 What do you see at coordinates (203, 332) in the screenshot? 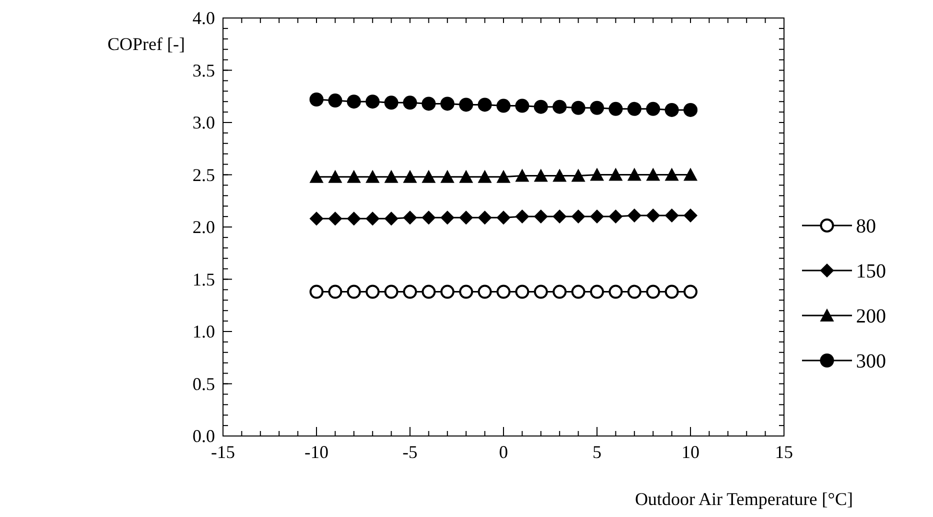
I see `y-tick-label: 1.0` at bounding box center [203, 332].